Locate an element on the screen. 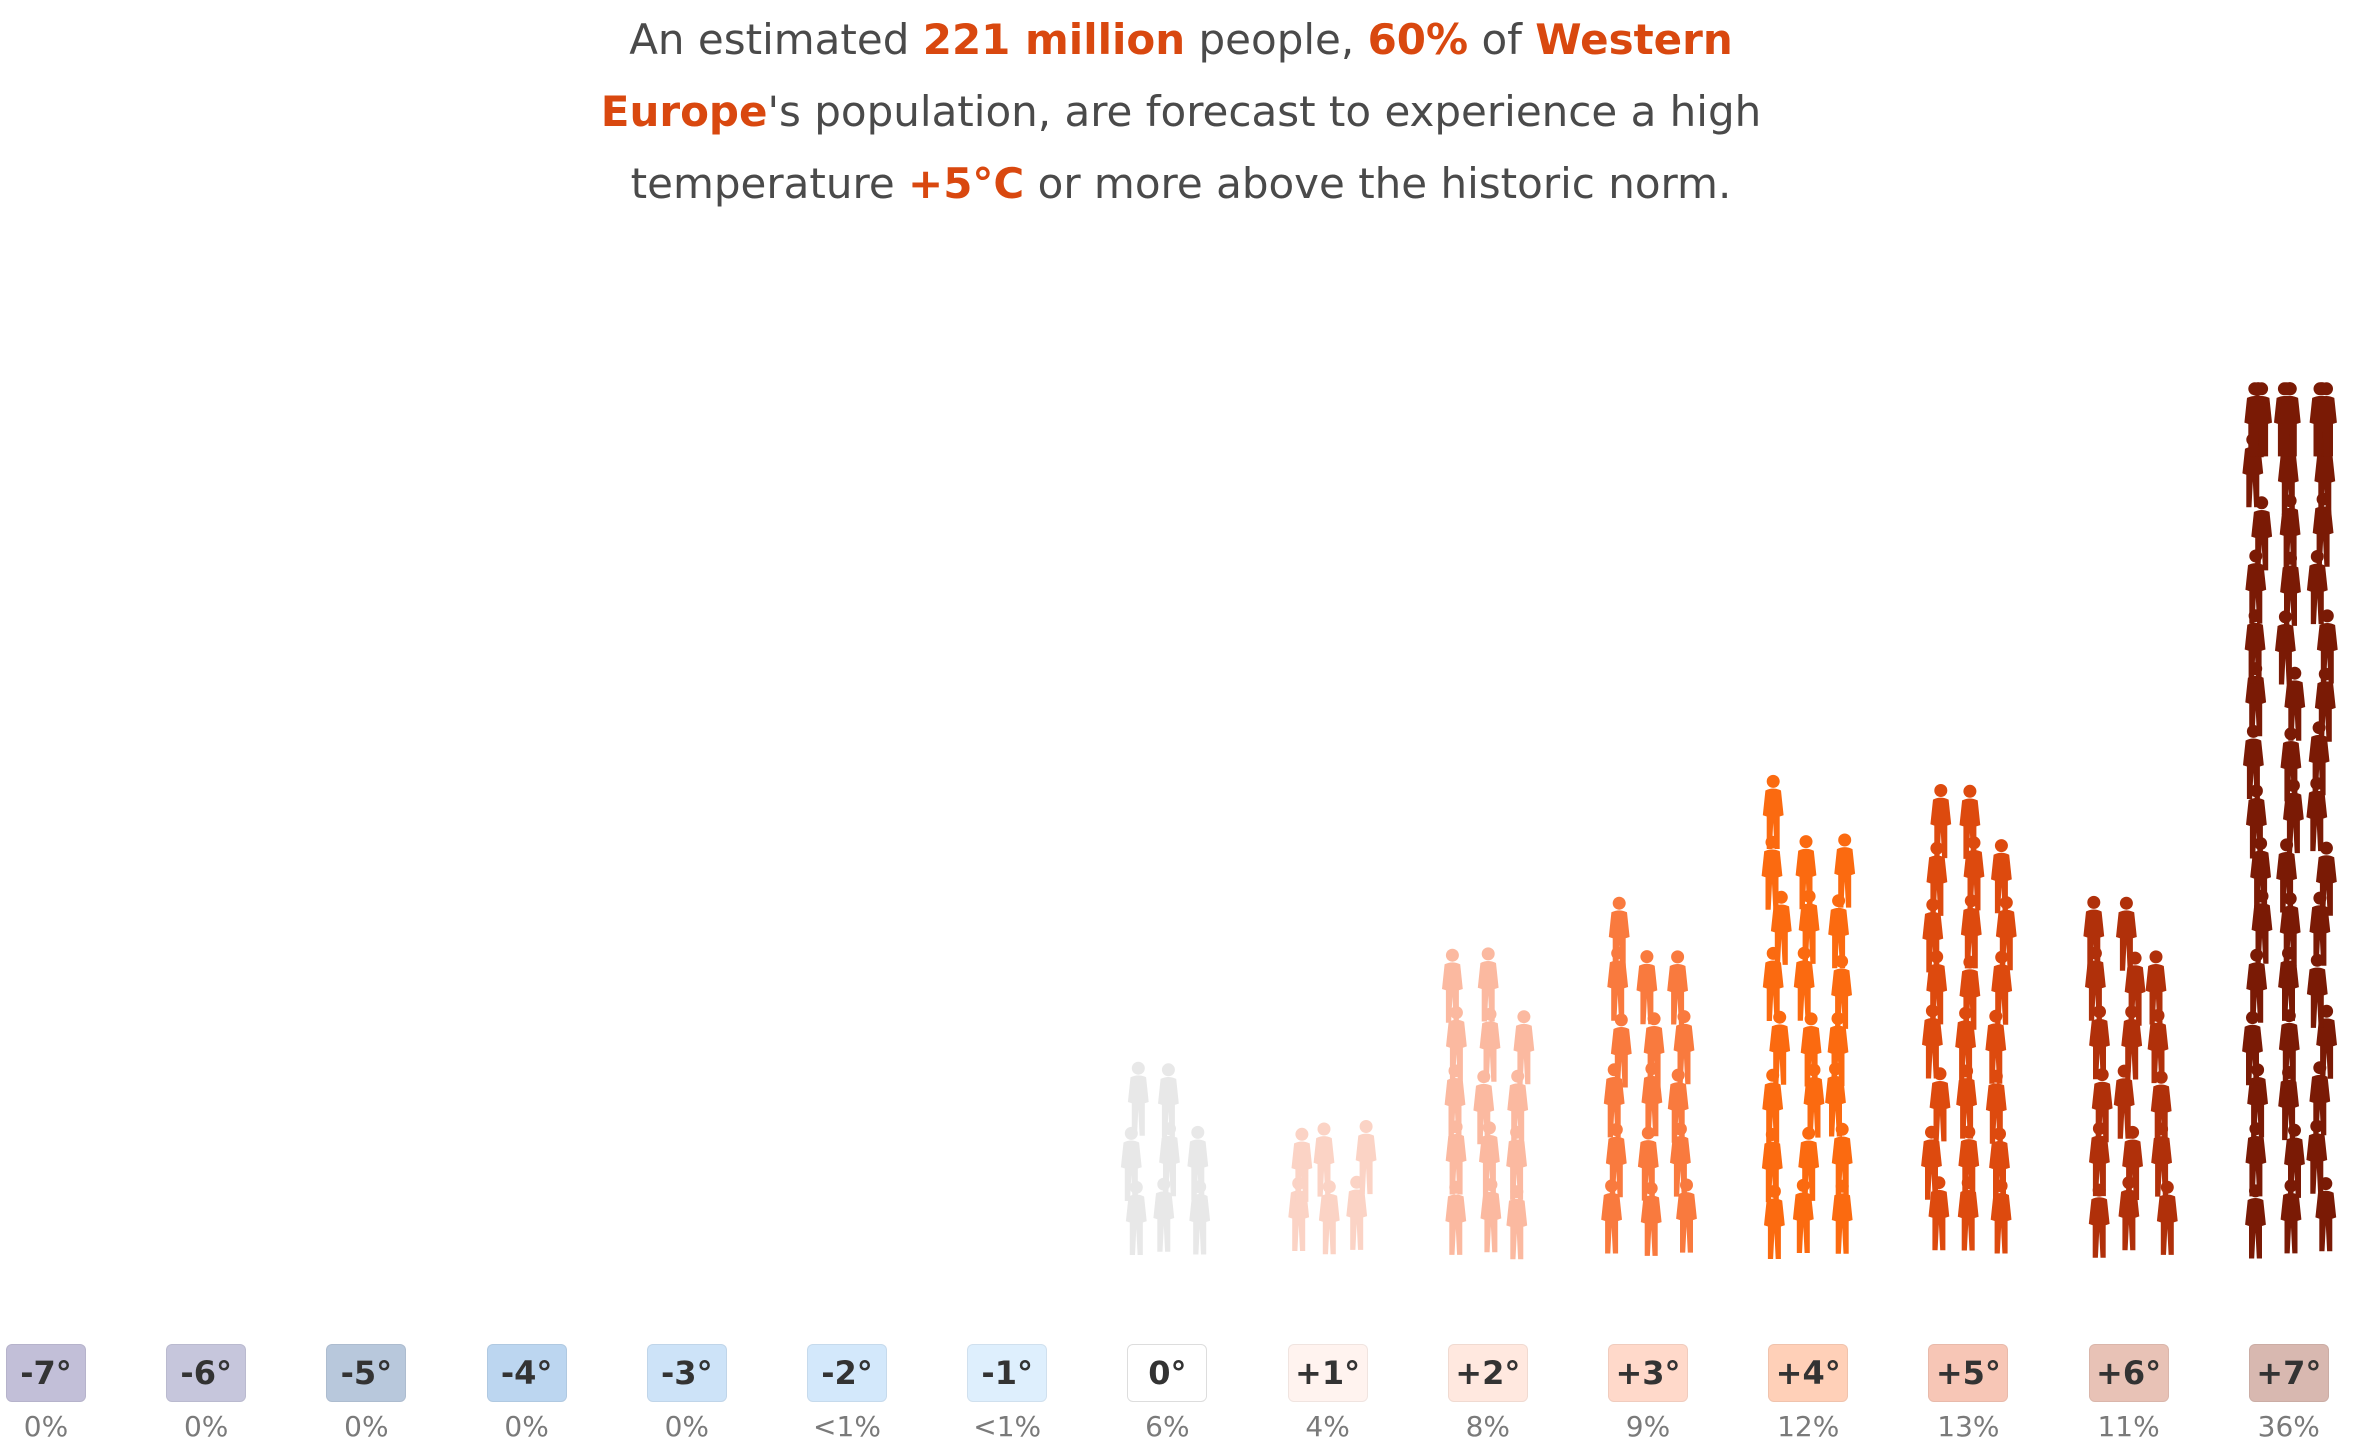  temperature-badge: -5° is located at coordinates (366, 1373).